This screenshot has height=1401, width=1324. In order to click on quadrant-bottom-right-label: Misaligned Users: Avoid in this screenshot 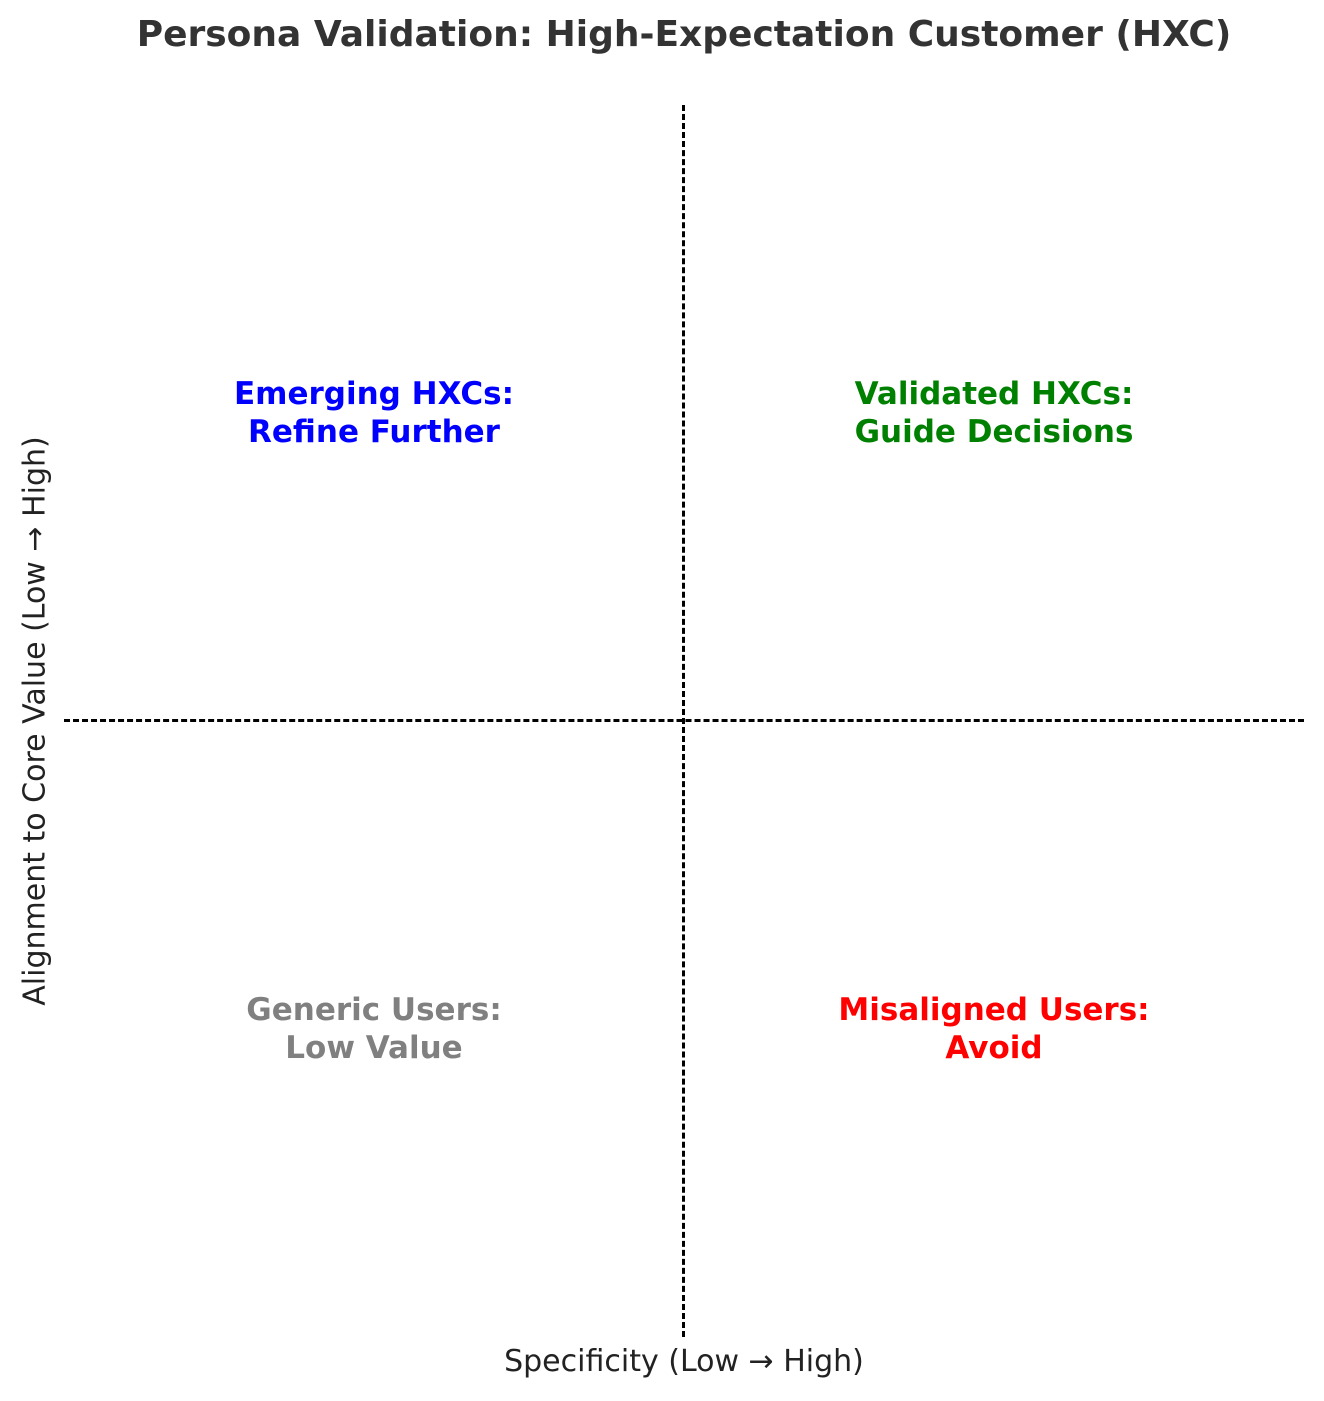, I will do `click(994, 1029)`.